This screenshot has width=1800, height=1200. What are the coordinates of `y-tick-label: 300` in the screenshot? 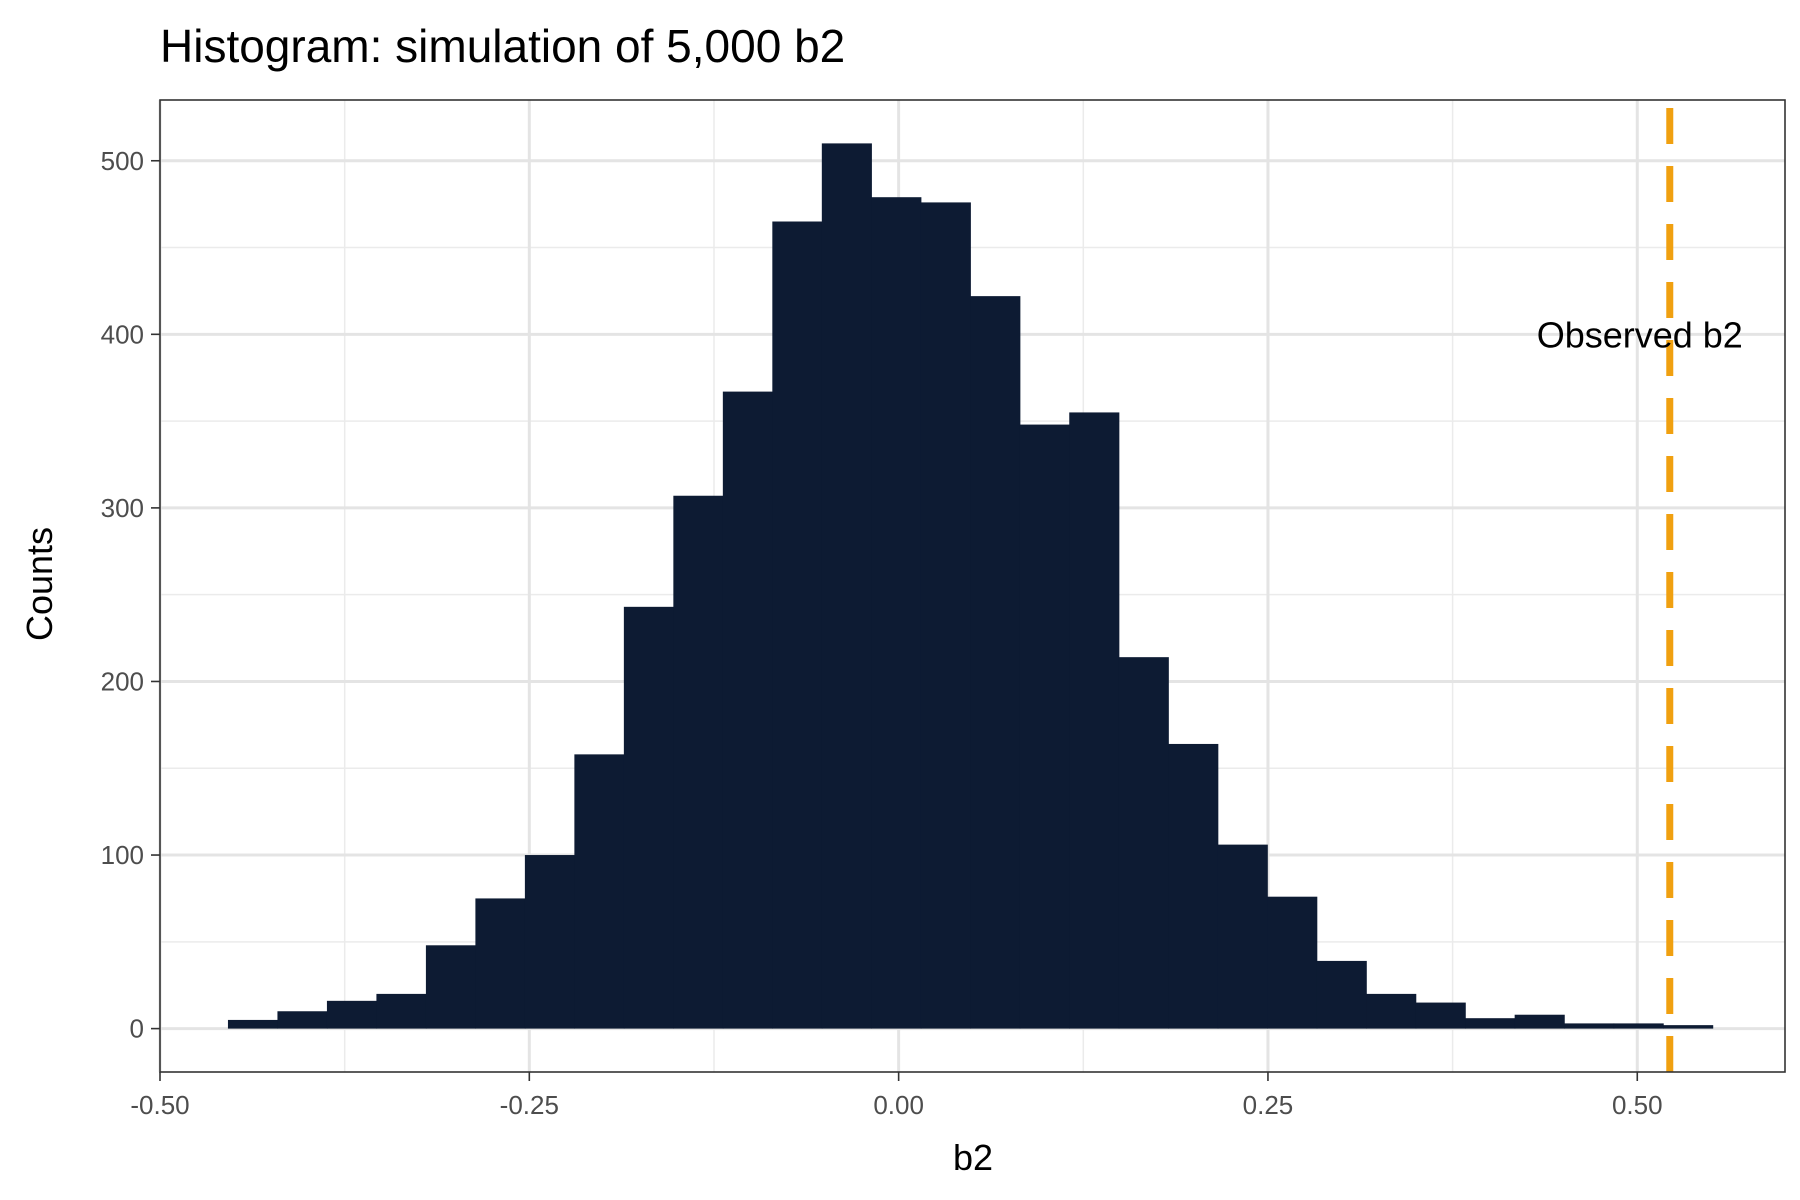 It's located at (122, 508).